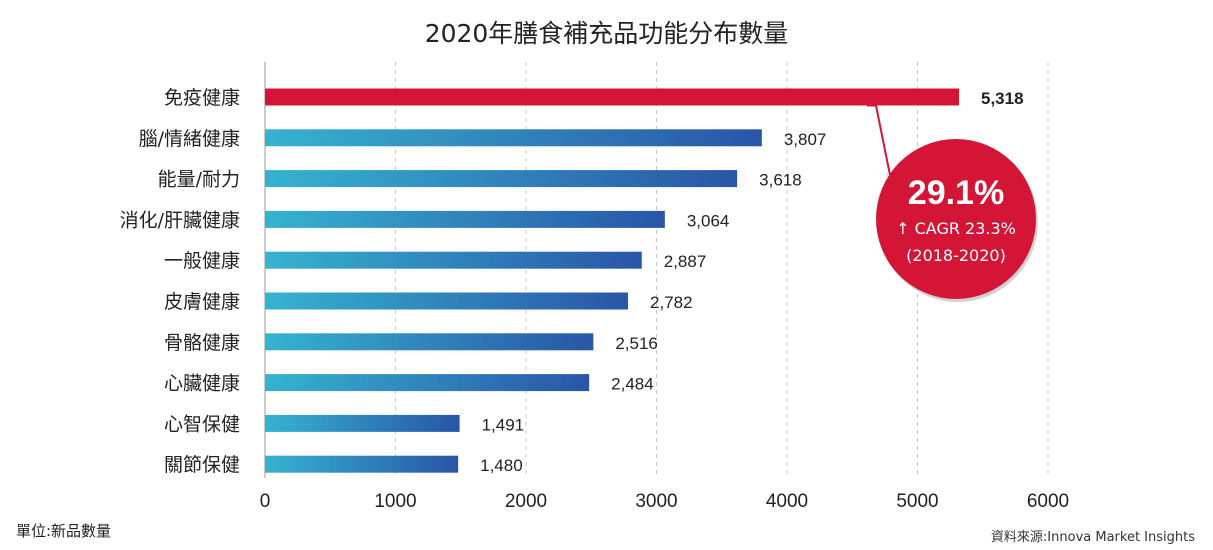 The image size is (1213, 550). What do you see at coordinates (671, 302) in the screenshot?
I see `value-label: 2,782` at bounding box center [671, 302].